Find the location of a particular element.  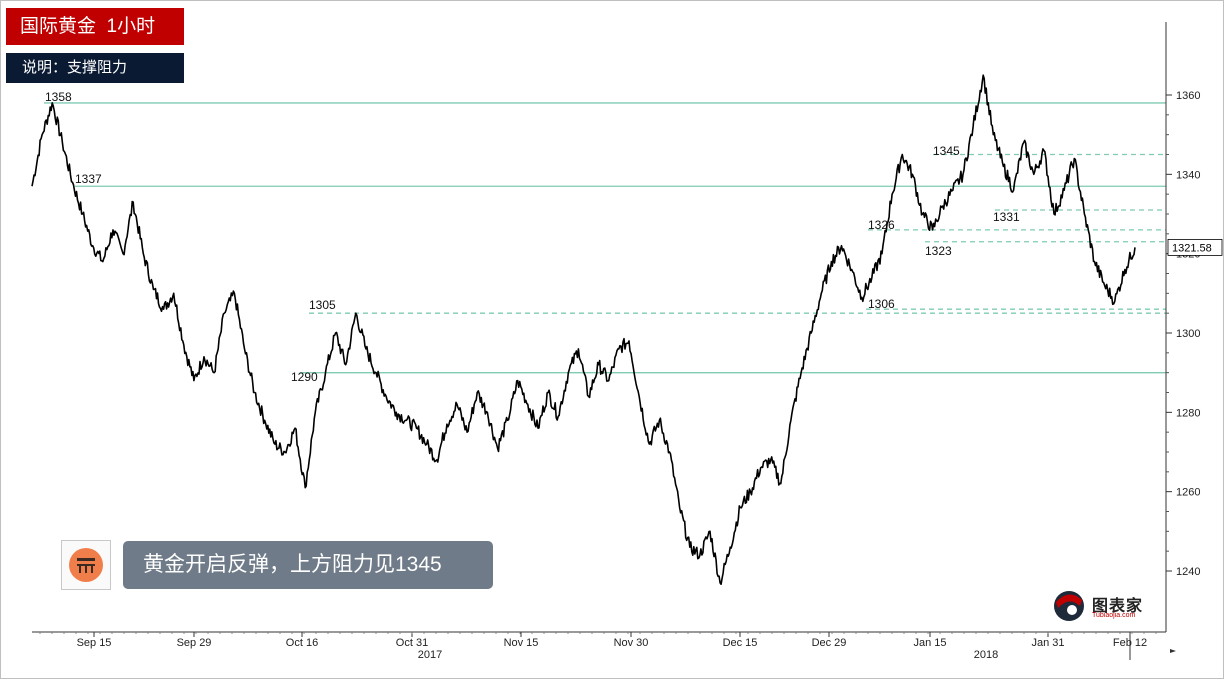

level-label-1337: 1337 is located at coordinates (88, 179).